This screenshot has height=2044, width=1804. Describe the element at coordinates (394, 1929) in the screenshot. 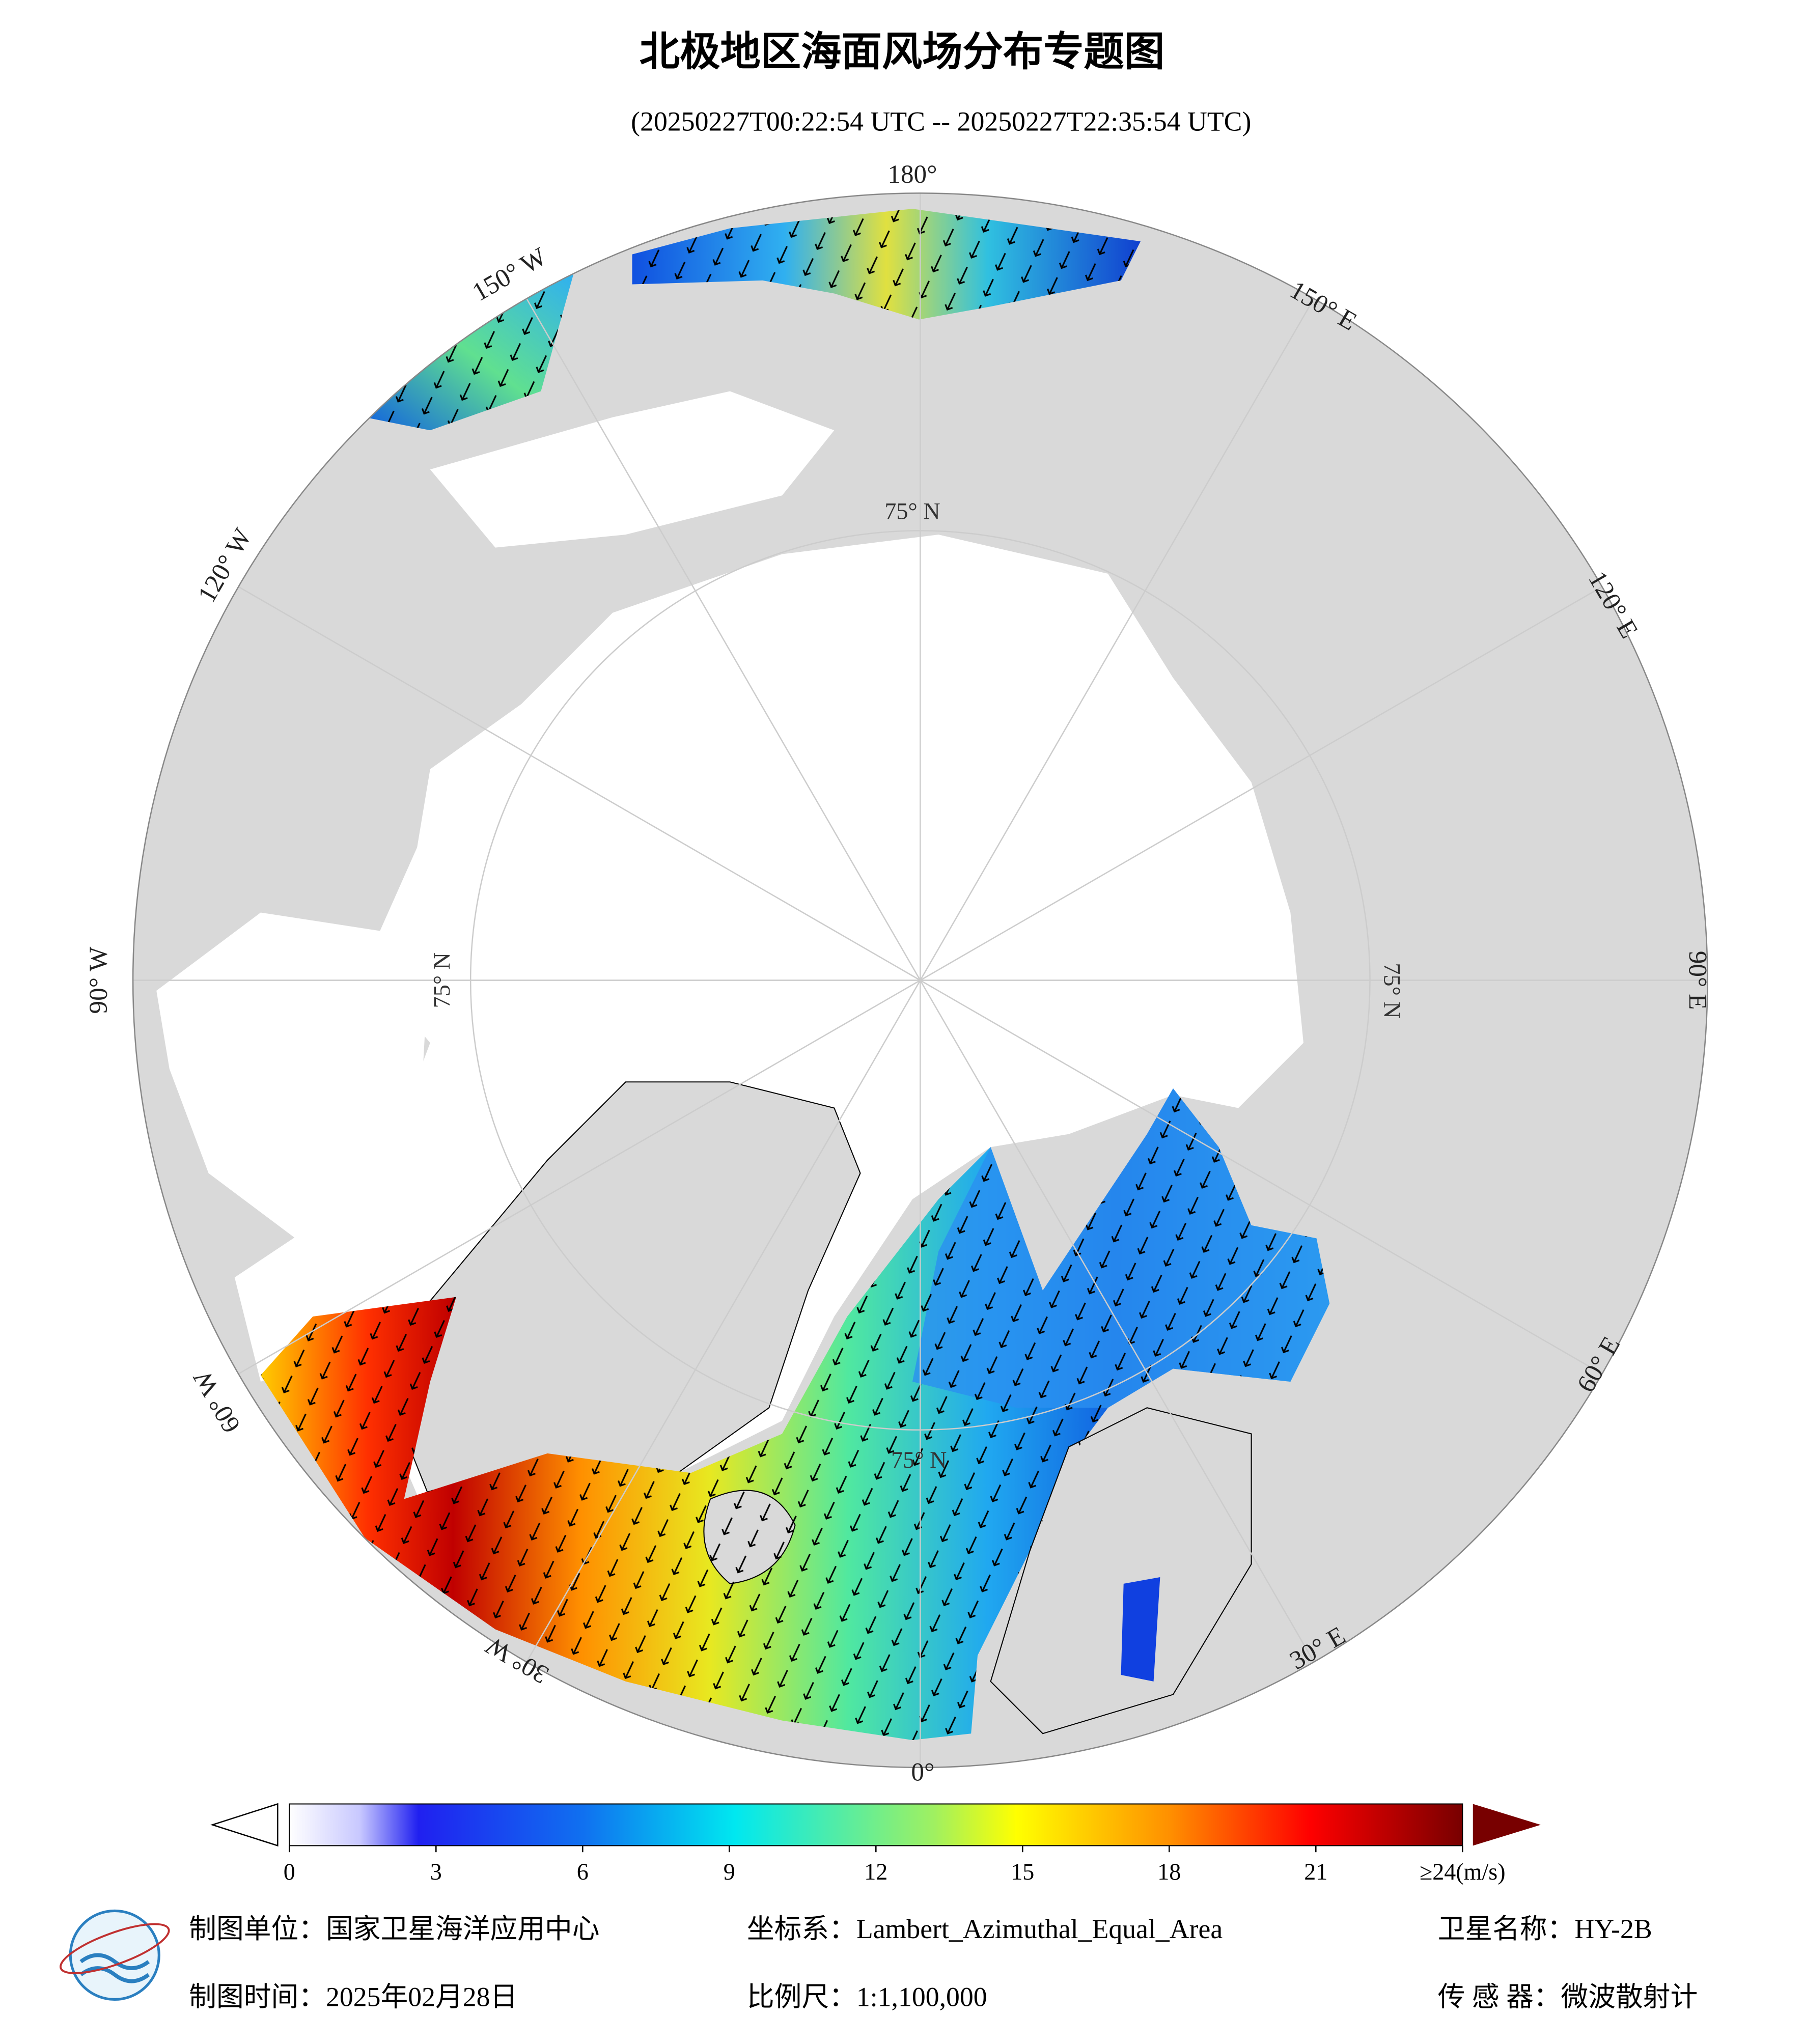

I see `map-unit: 制图单位：国家卫星海洋应用中心` at that location.